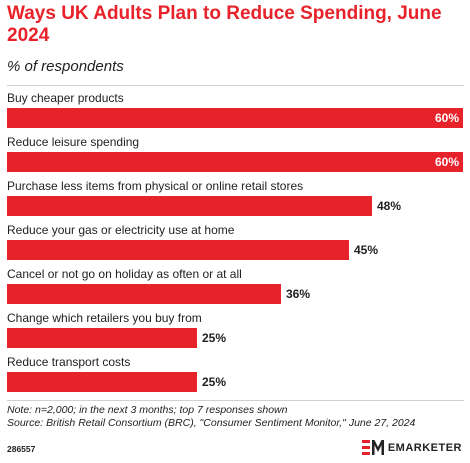 Image resolution: width=470 pixels, height=463 pixels. I want to click on brand: EMARKETER, so click(411, 447).